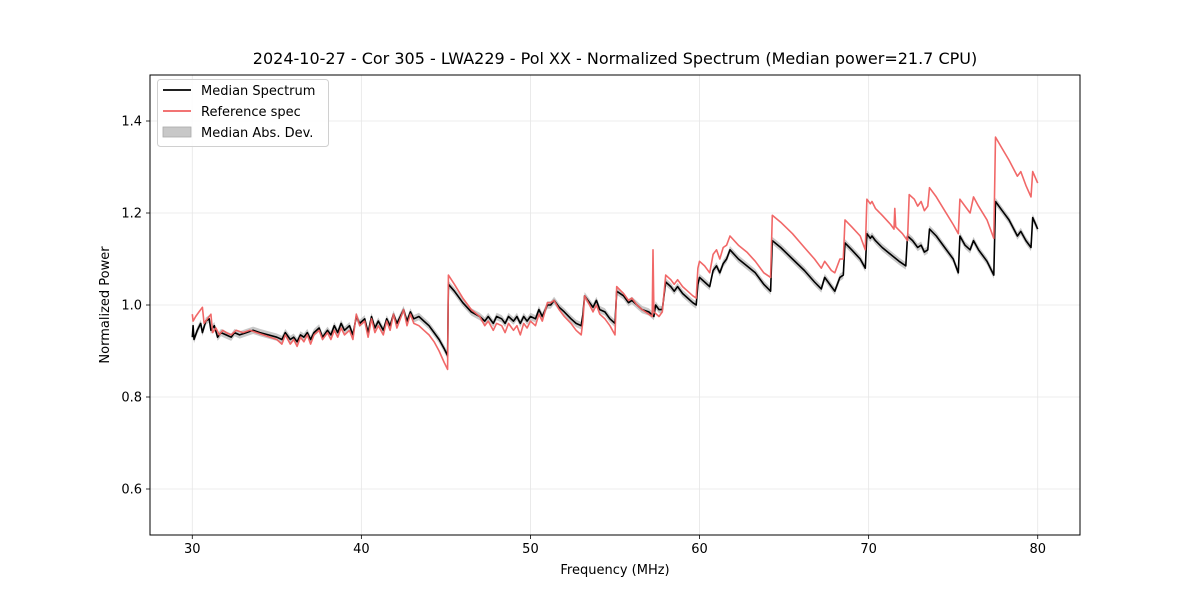 This screenshot has height=600, width=1200. I want to click on x-tick-label: 70, so click(868, 549).